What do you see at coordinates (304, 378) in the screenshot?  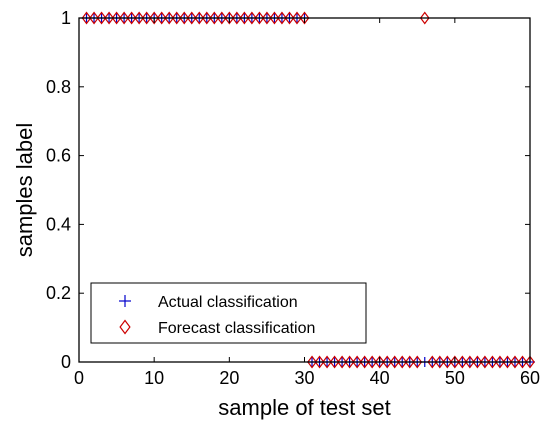 I see `x-tick-label: 30` at bounding box center [304, 378].